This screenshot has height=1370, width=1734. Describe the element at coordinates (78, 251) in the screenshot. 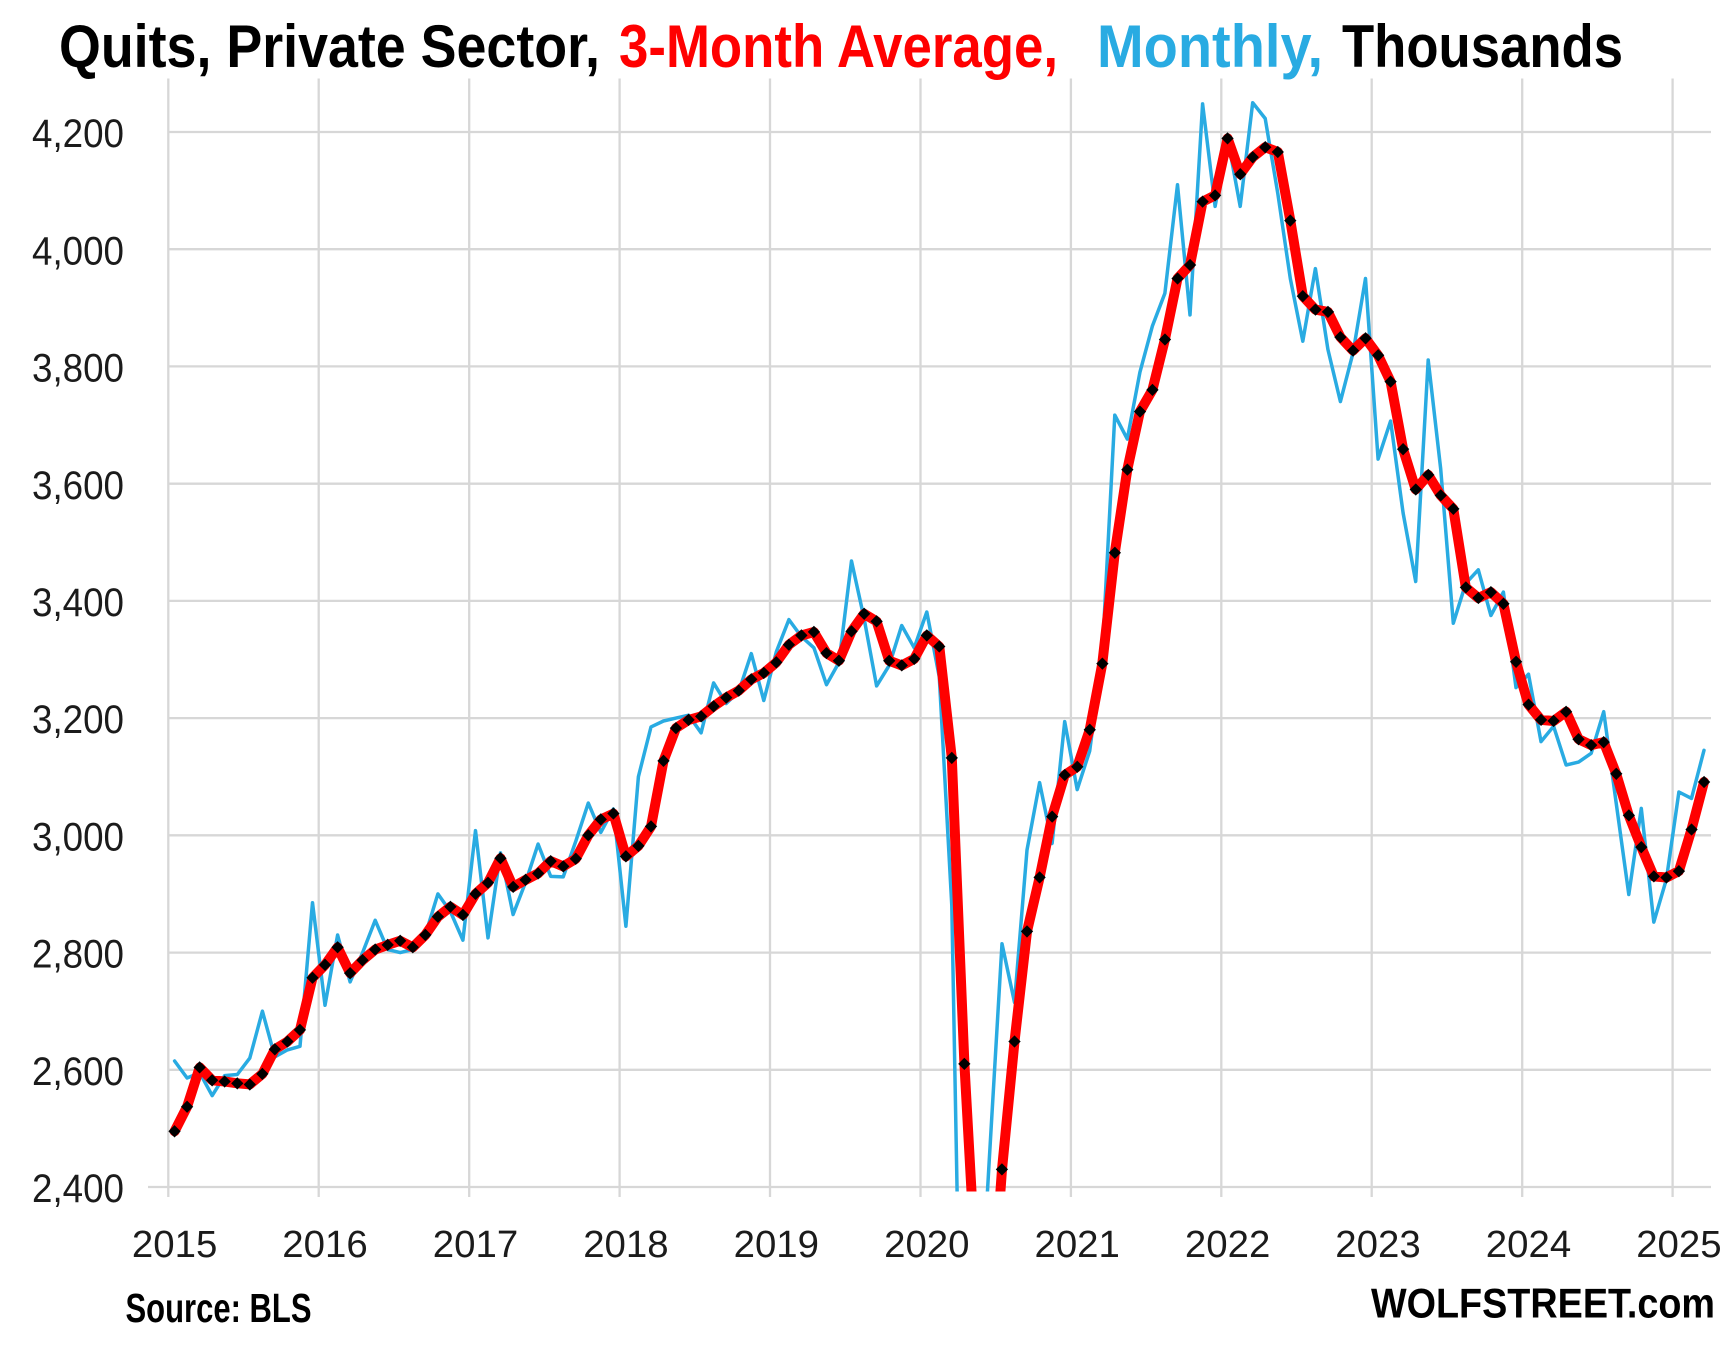

I see `svg-text: 4,000` at that location.